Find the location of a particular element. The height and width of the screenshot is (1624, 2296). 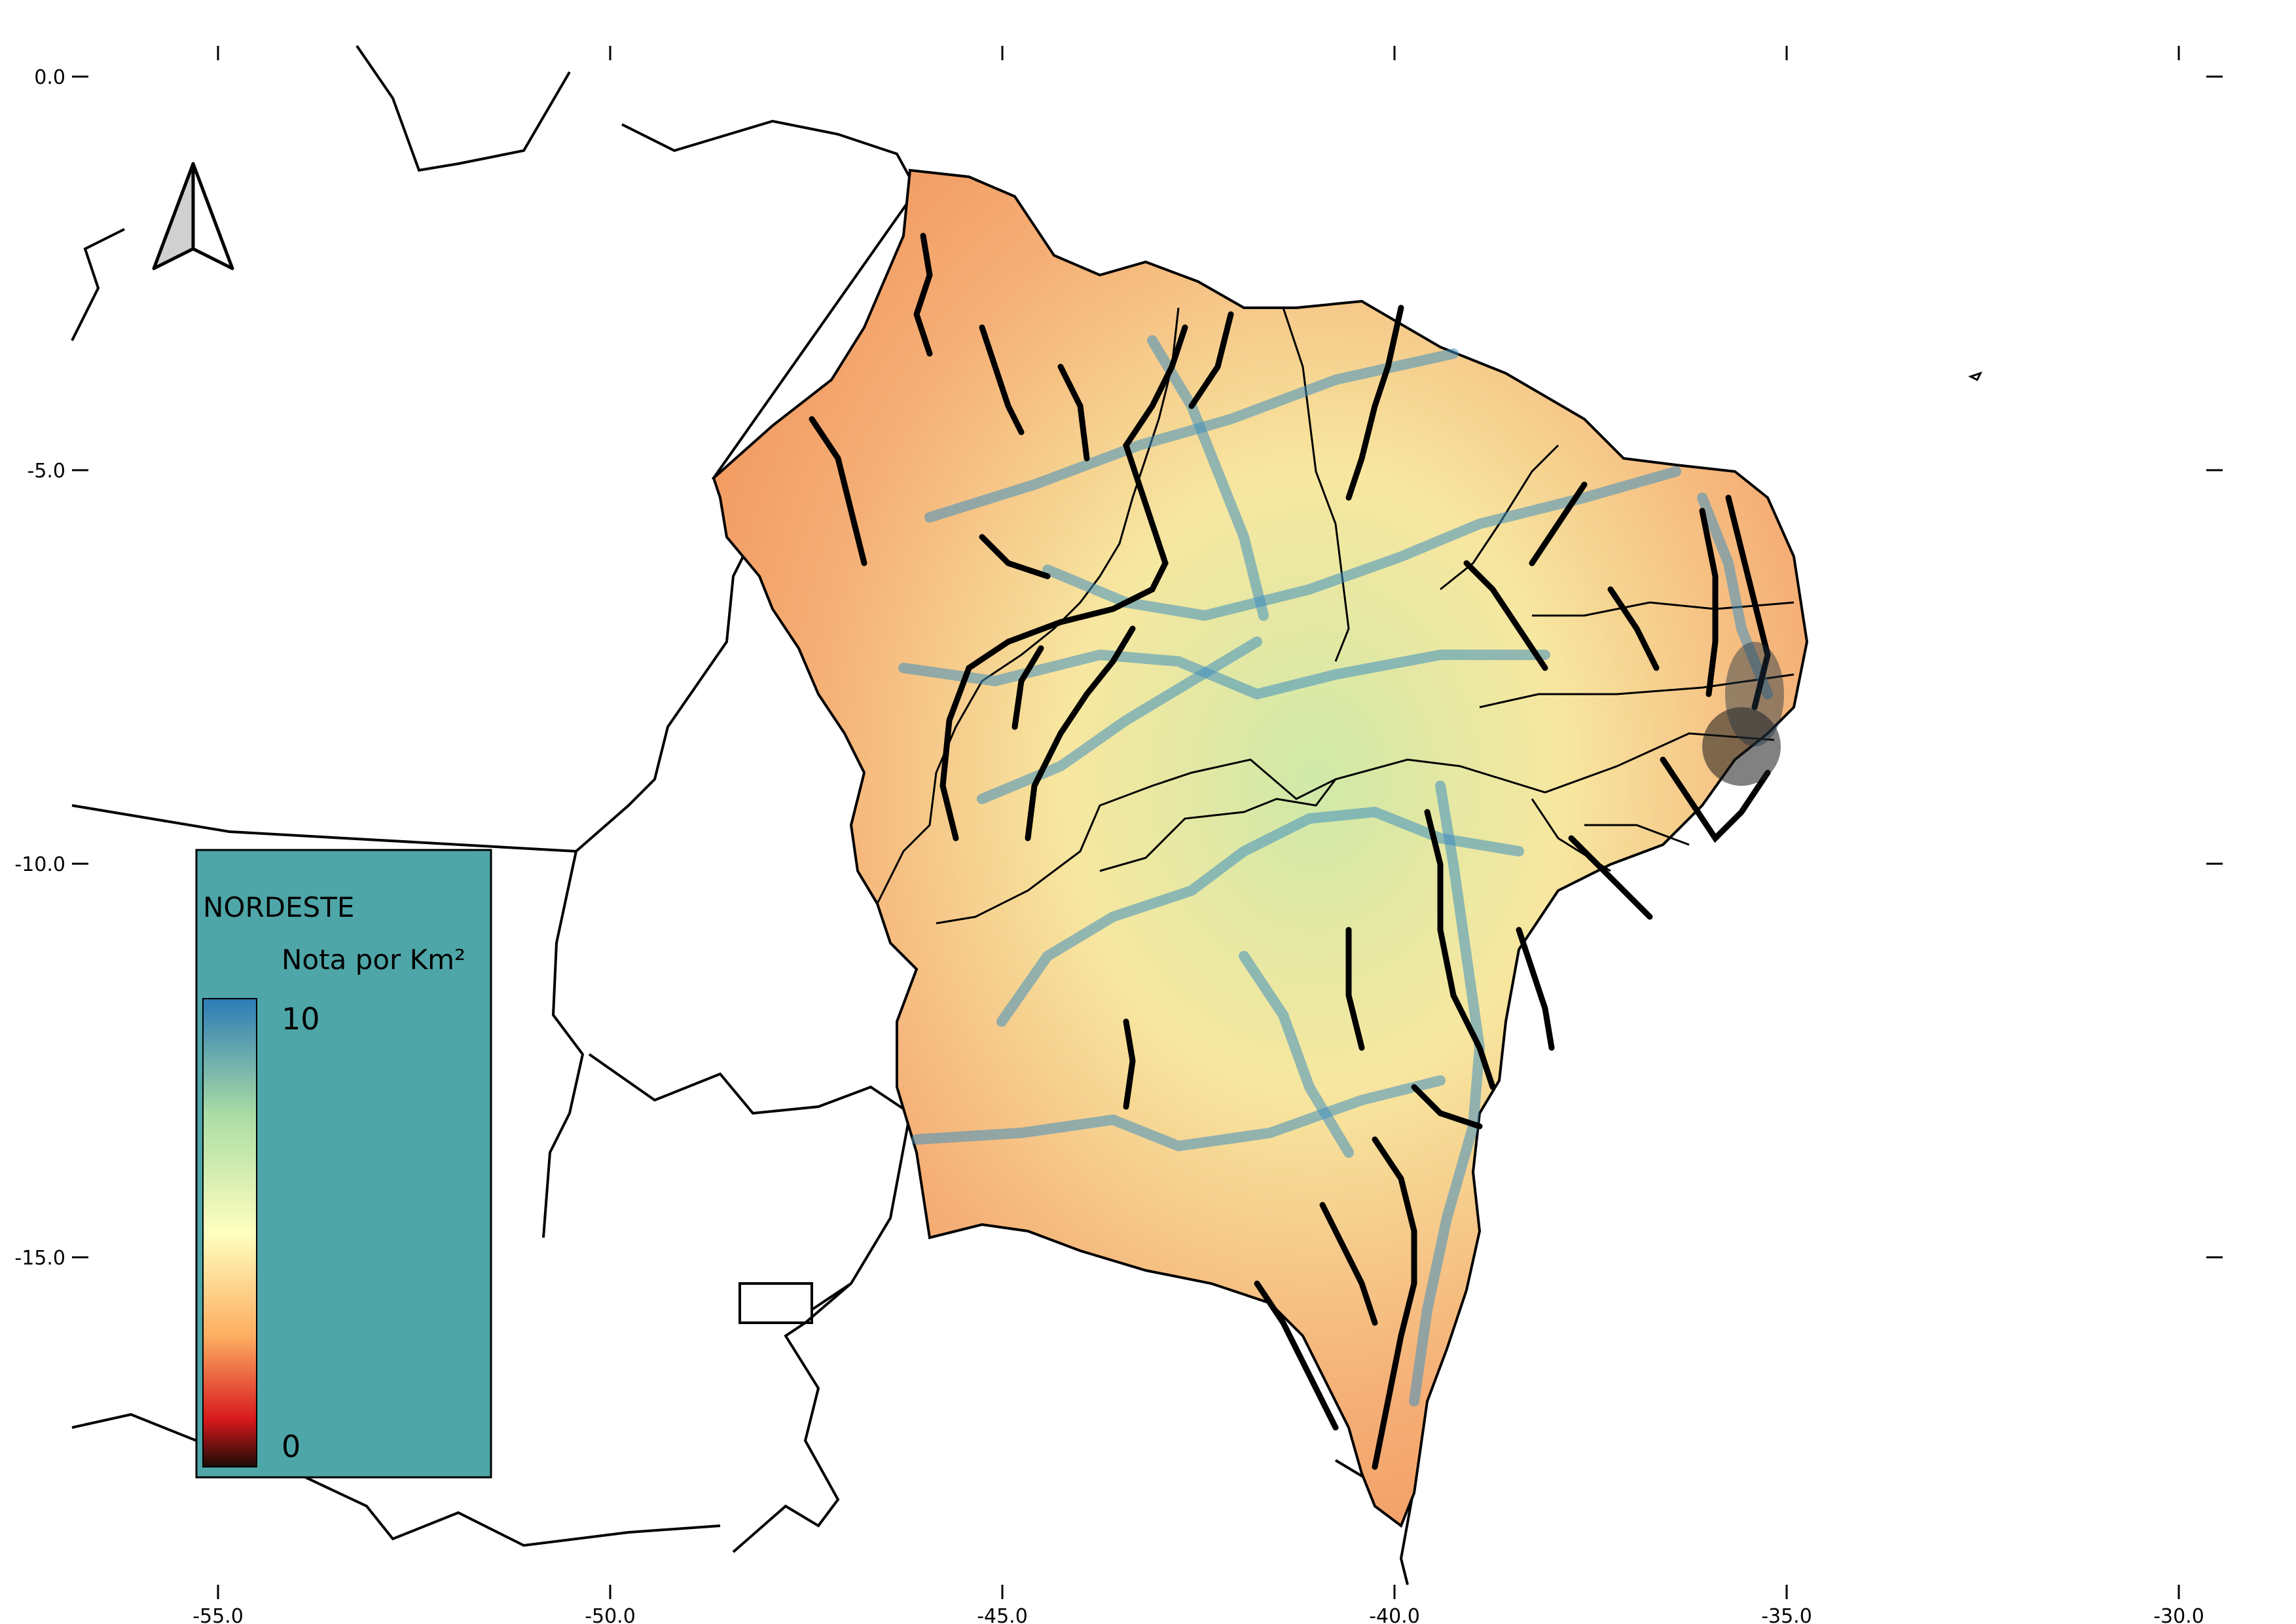

df-outline is located at coordinates (775, 1303).